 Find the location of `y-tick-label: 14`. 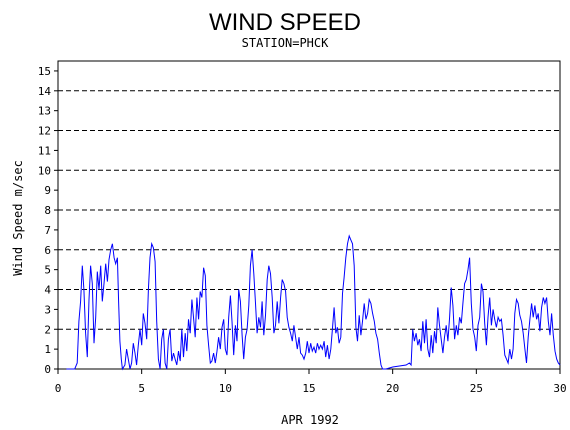

y-tick-label: 14 is located at coordinates (45, 91).